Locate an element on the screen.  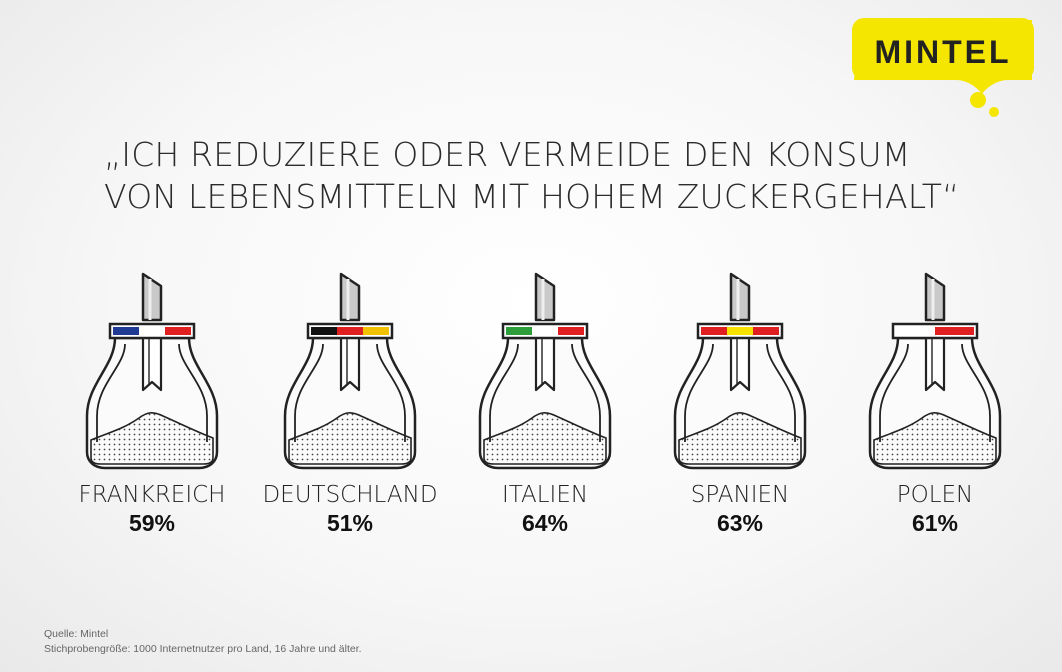
country-item-polen: POLEN 61% is located at coordinates (935, 399).